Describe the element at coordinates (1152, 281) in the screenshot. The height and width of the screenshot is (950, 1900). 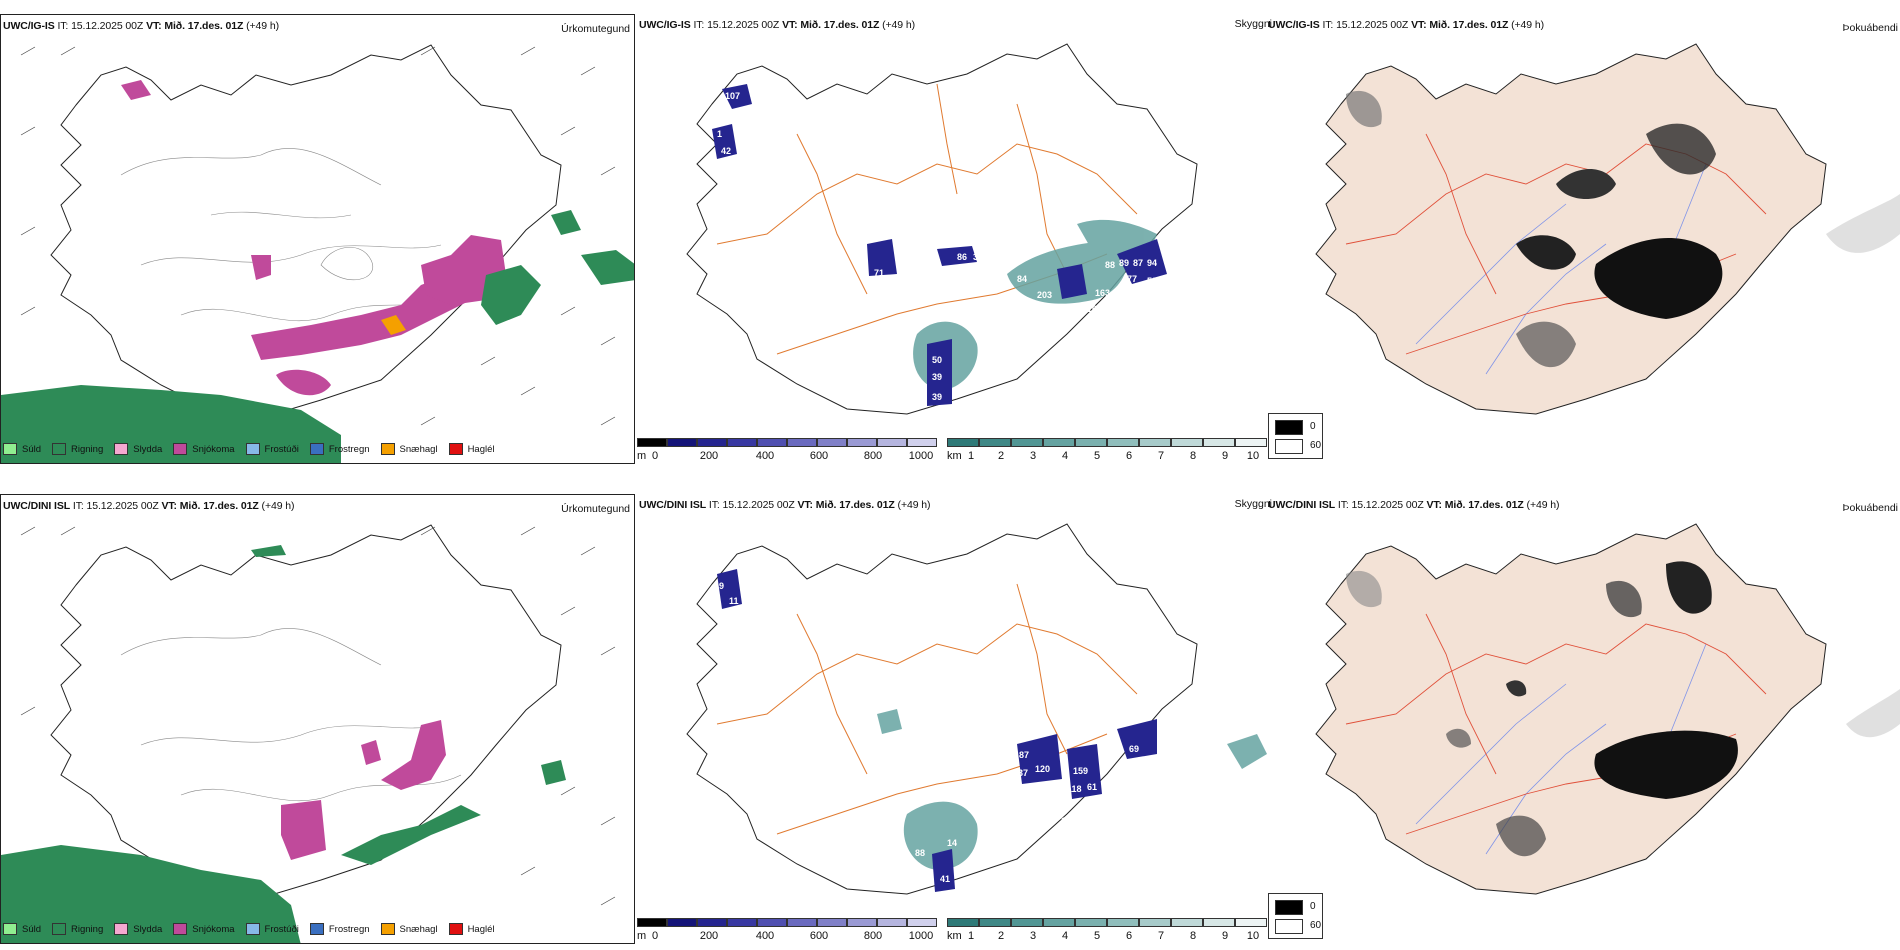
I see `ceiling-label: 58` at that location.